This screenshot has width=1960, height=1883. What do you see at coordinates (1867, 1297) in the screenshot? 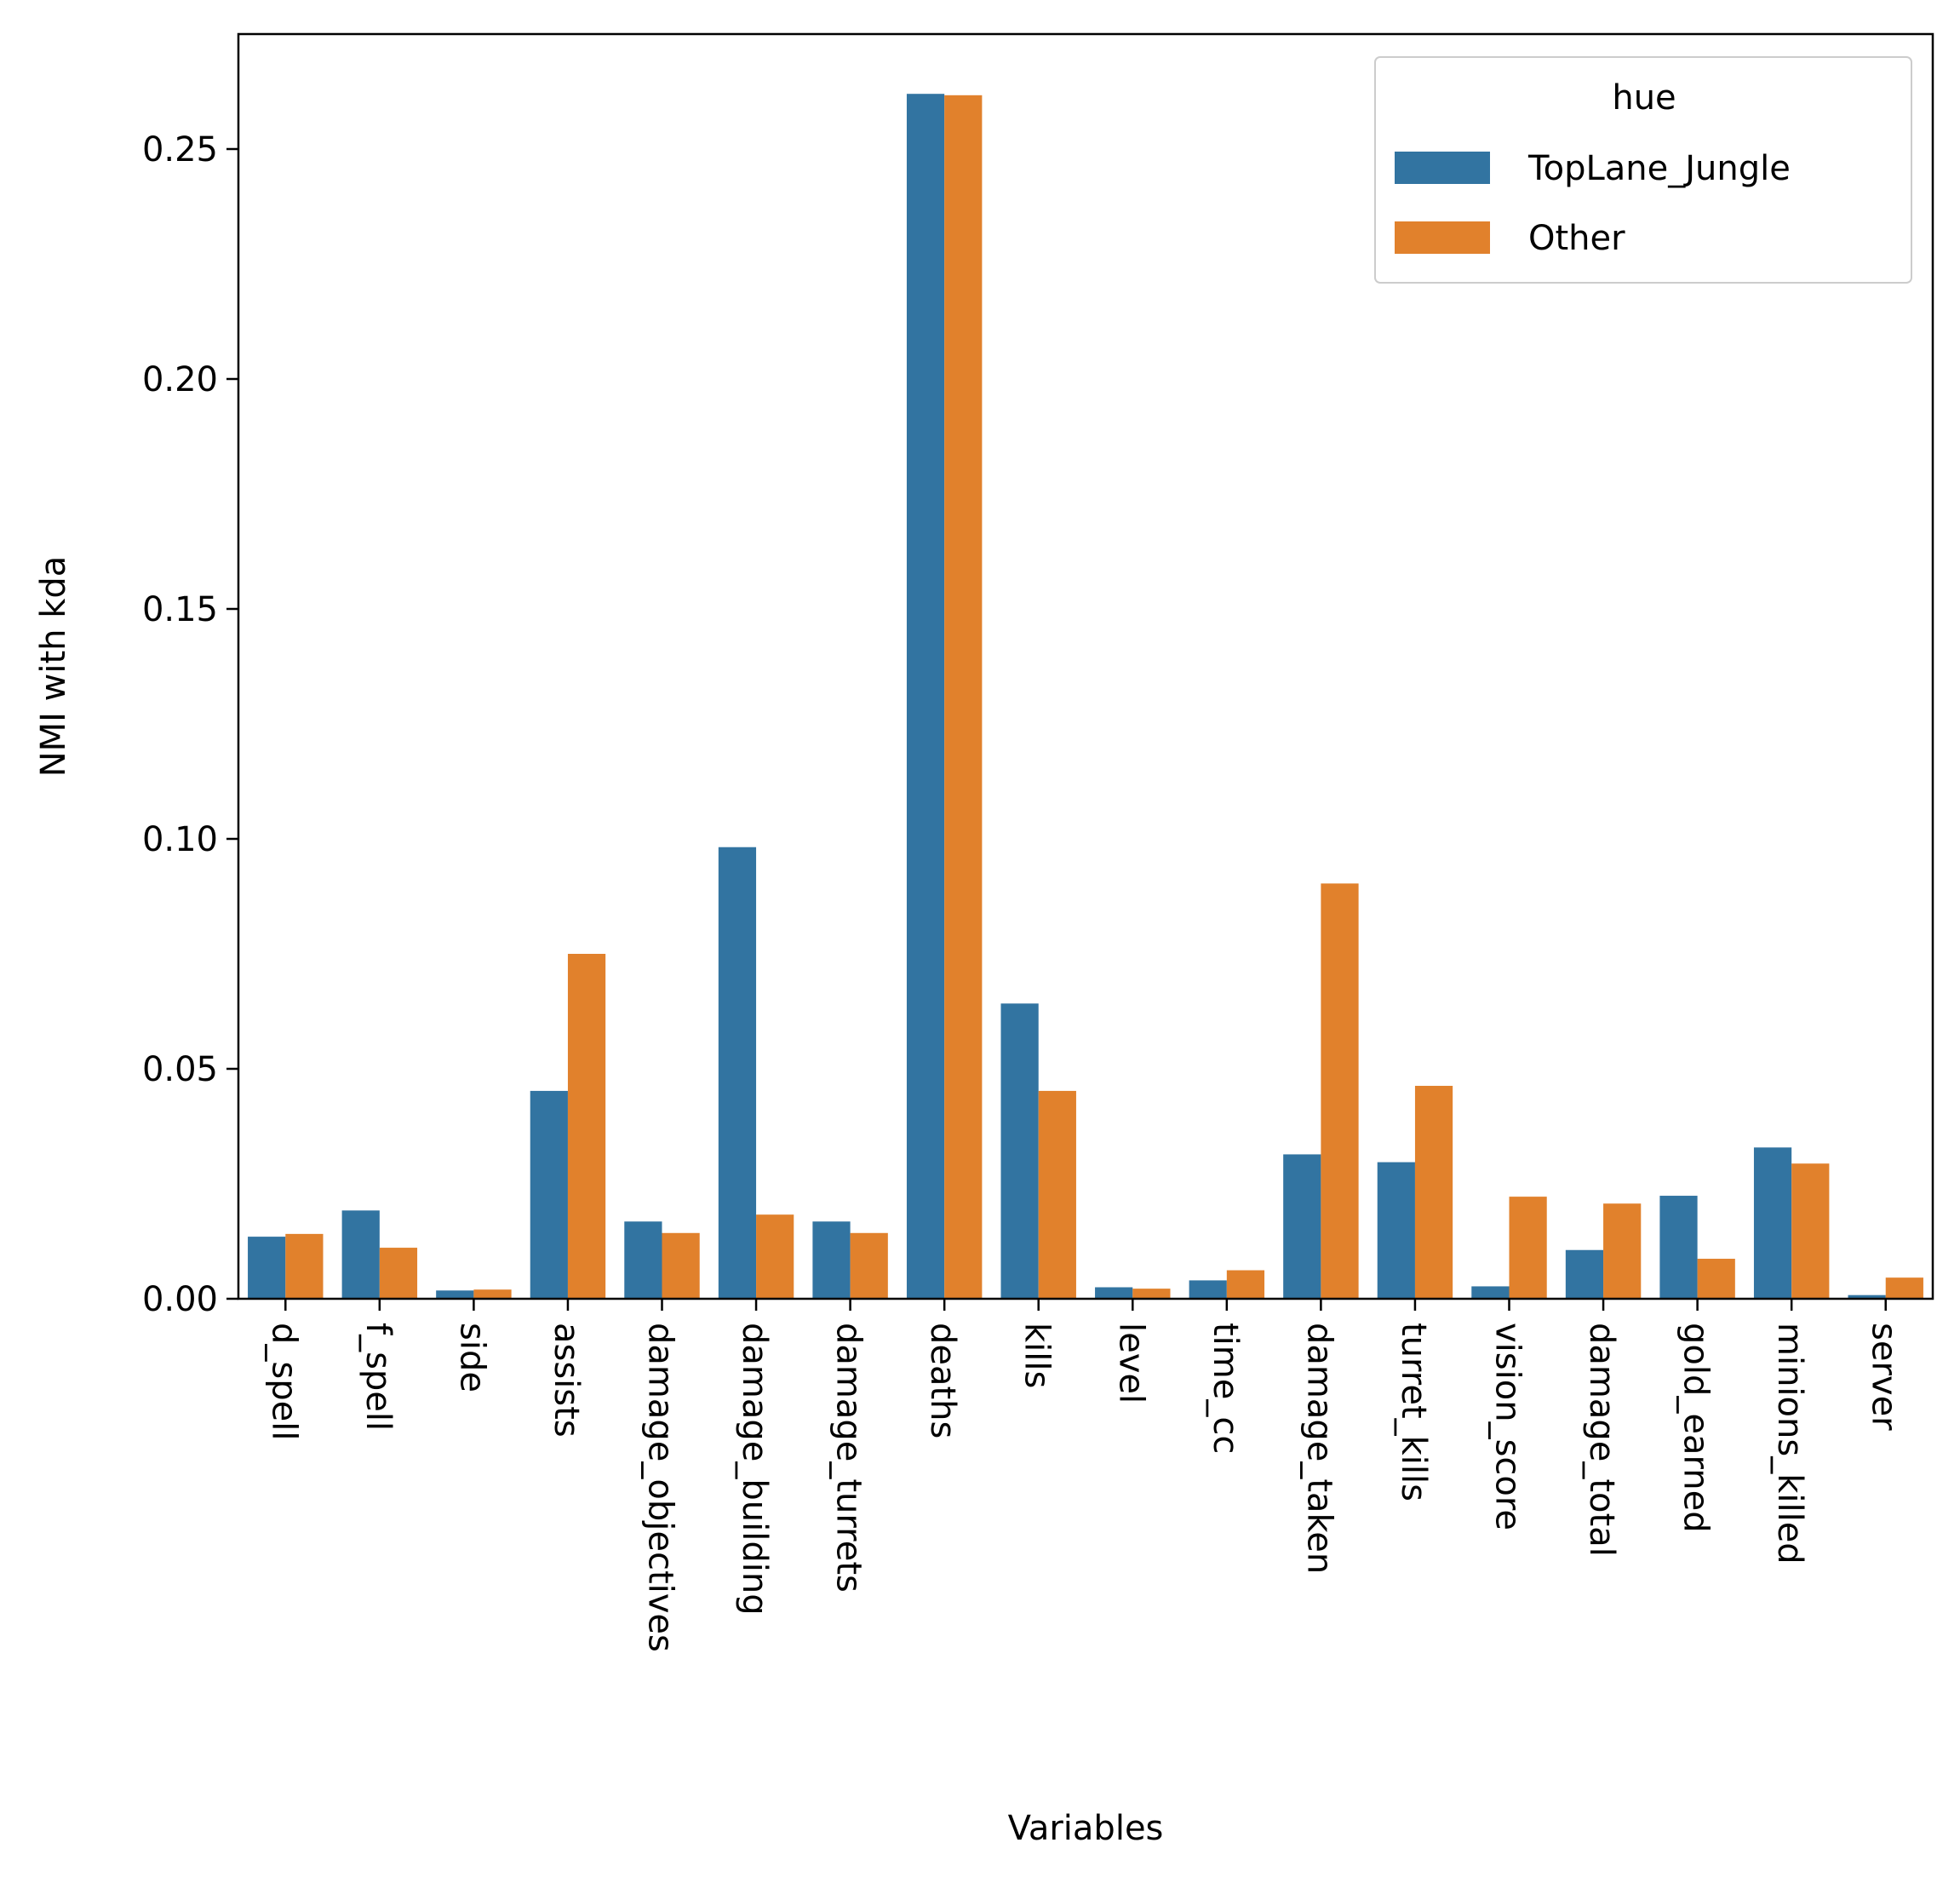
I see `bar-TopLane_Jungle-server` at bounding box center [1867, 1297].